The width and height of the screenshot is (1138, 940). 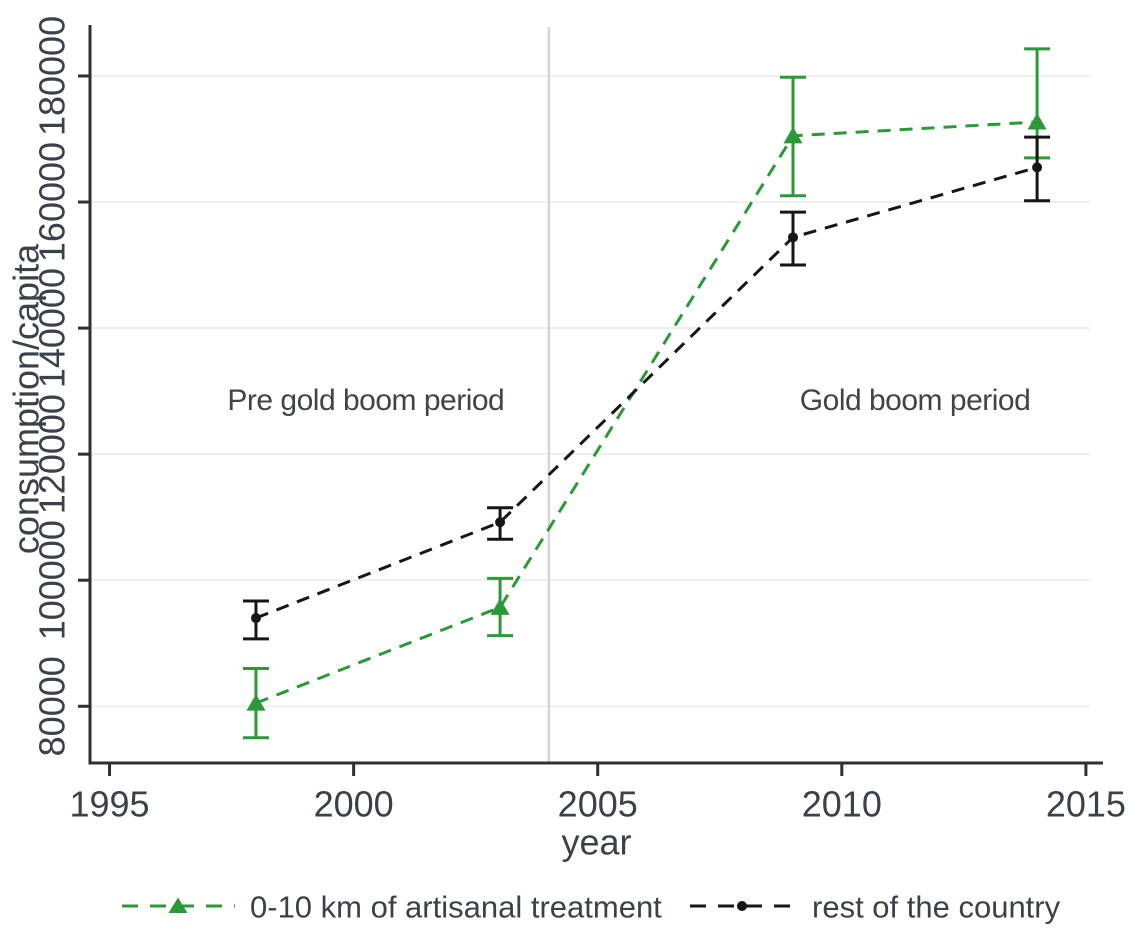 I want to click on y-tick-label-160000: 160000, so click(x=52, y=202).